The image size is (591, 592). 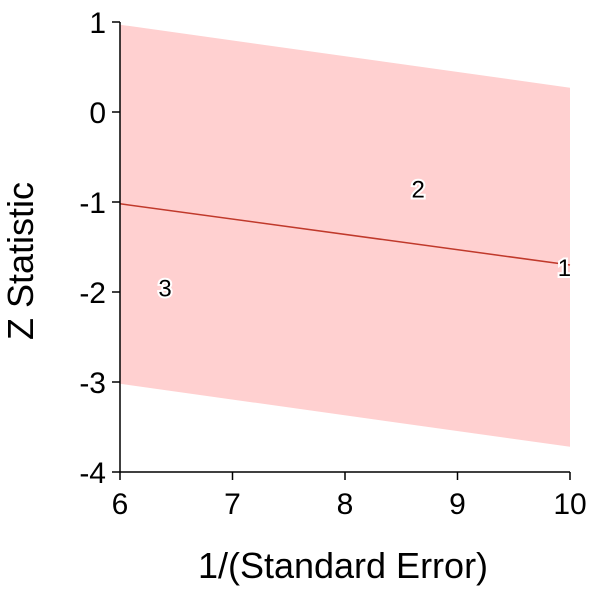 I want to click on data-point-label: 3, so click(x=164, y=289).